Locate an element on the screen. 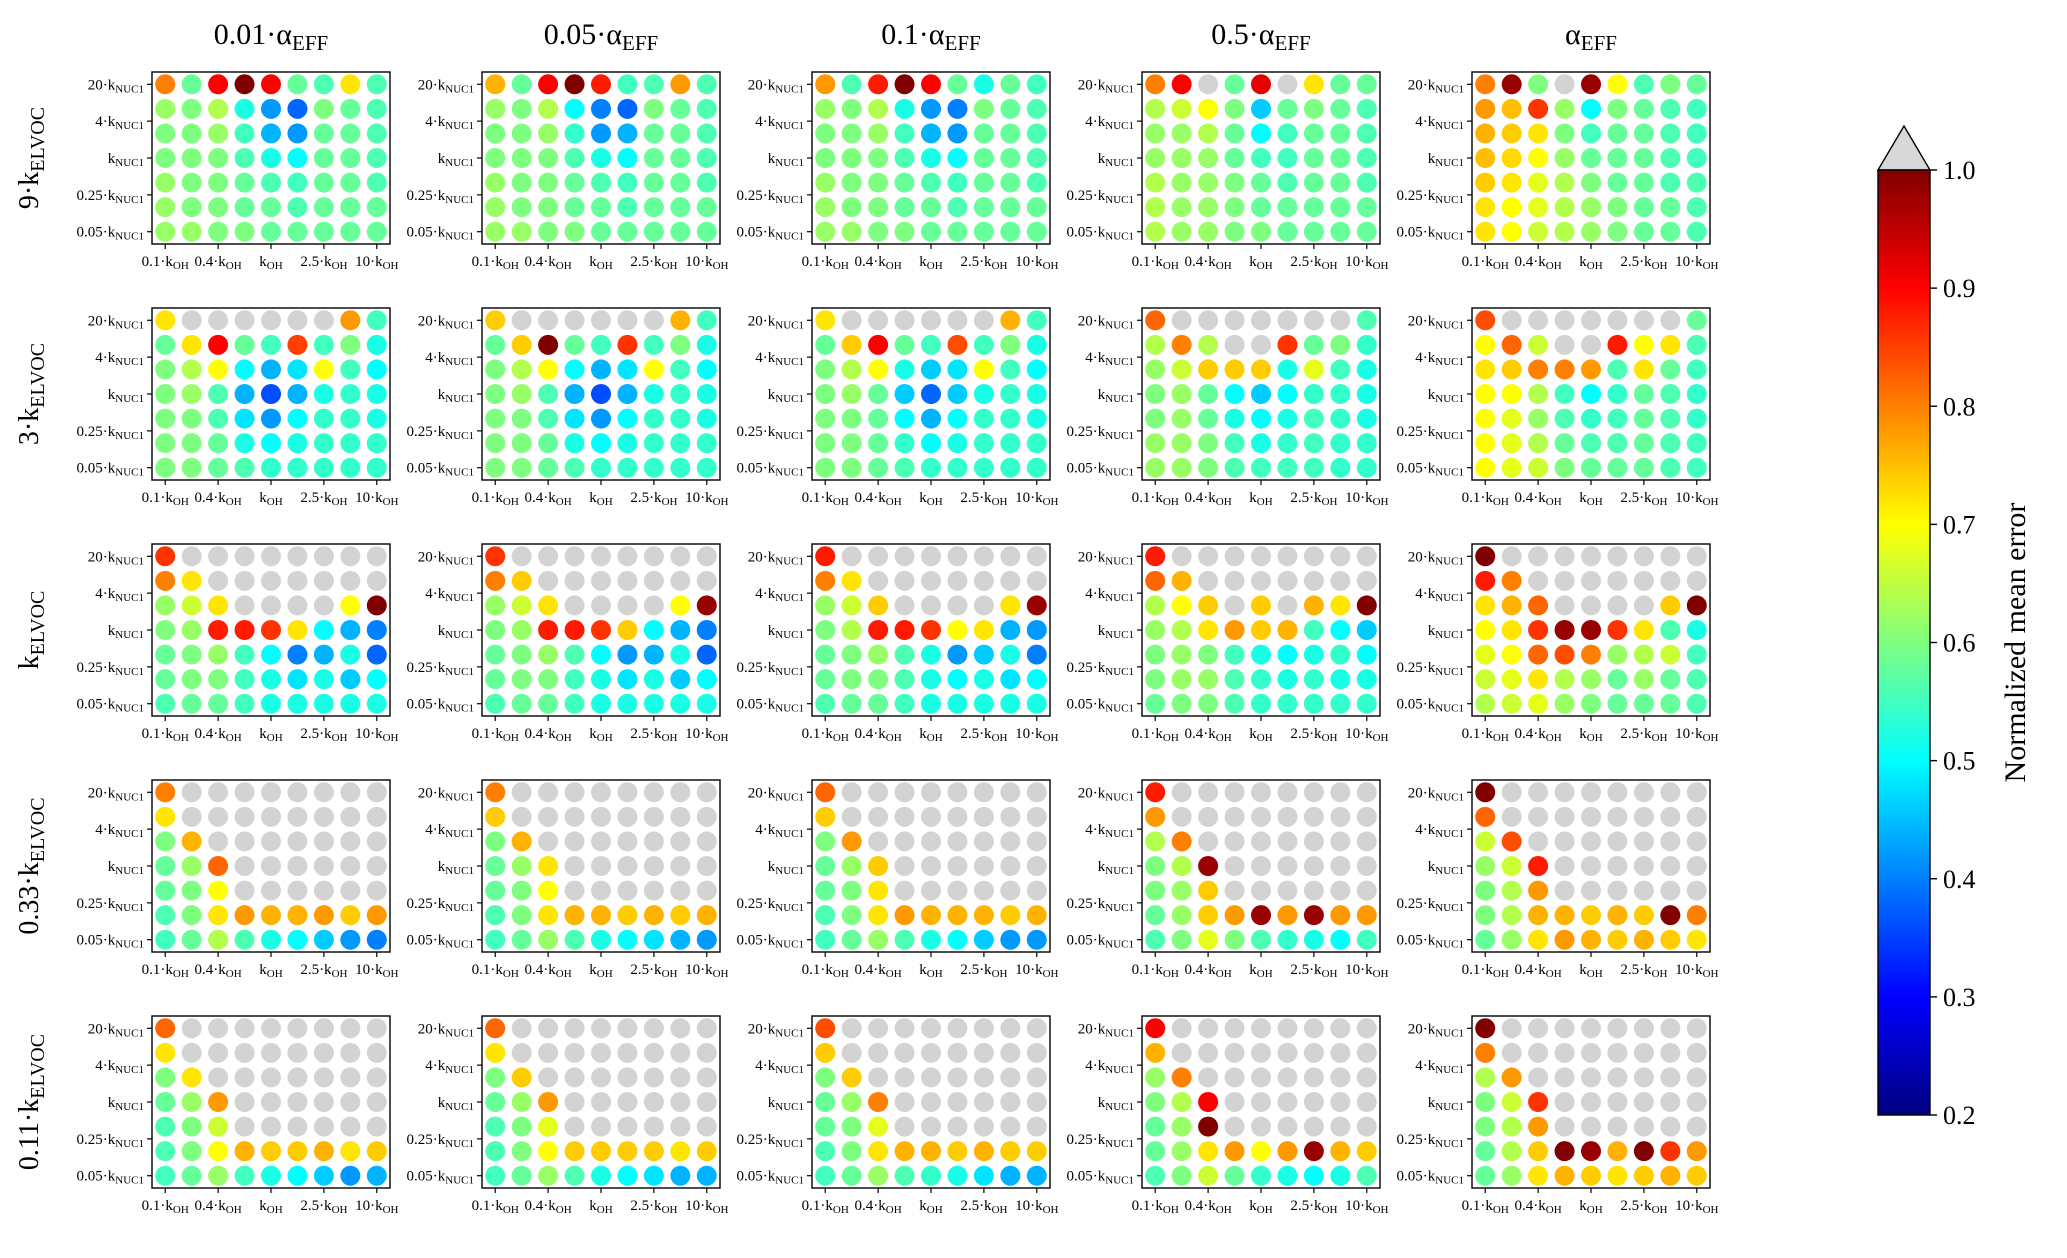 The width and height of the screenshot is (2067, 1258). colorbar-tick-label: 0.8 is located at coordinates (1959, 406).